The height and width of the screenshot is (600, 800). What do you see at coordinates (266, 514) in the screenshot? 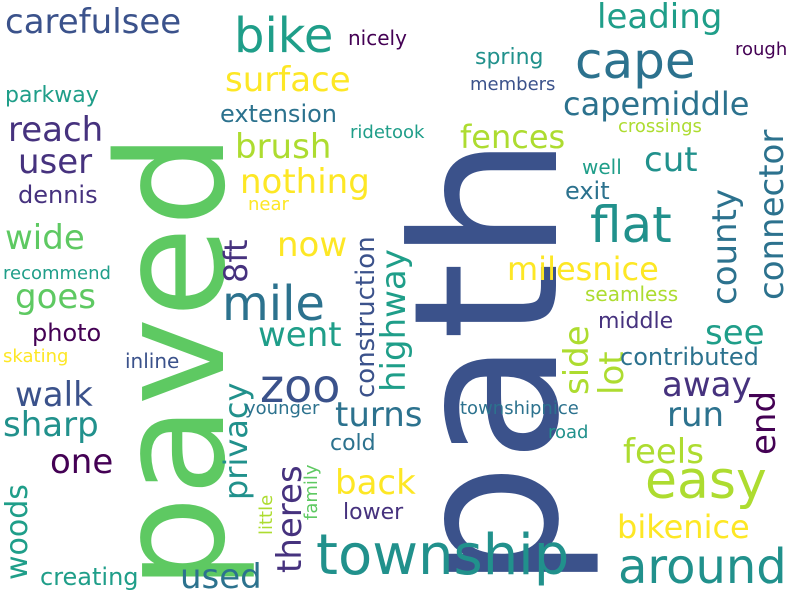
I see `word-little: little` at bounding box center [266, 514].